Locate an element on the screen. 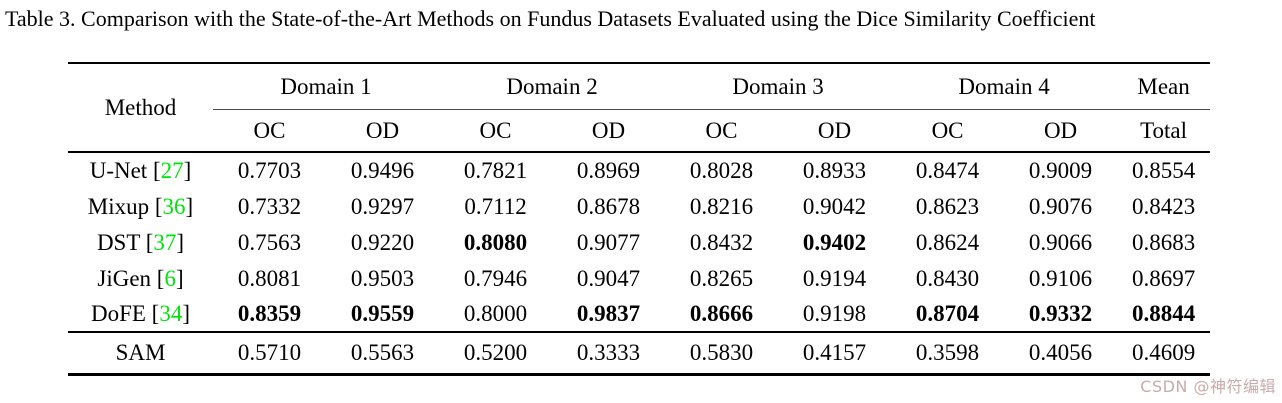 This screenshot has width=1282, height=403. col-header-od-d2: OD is located at coordinates (609, 131).